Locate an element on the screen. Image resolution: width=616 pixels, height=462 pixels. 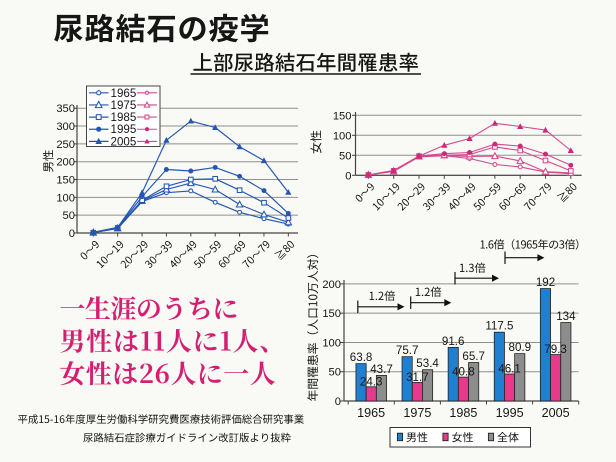
svg-text: 31.7 is located at coordinates (417, 377).